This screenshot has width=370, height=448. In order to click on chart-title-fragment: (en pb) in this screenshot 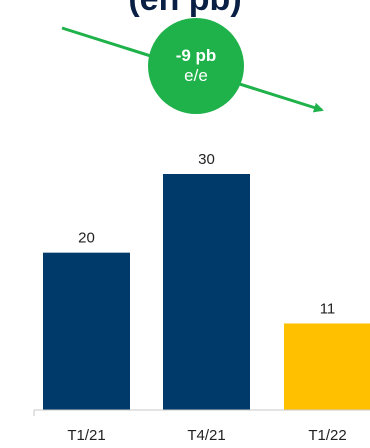, I will do `click(184, 9)`.